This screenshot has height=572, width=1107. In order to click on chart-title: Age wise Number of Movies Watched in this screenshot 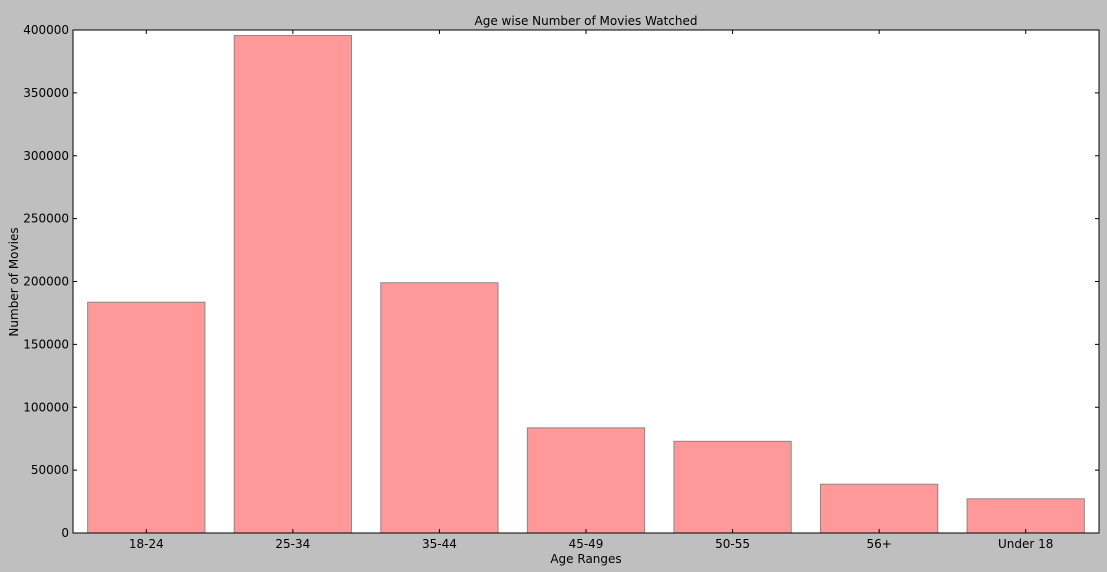, I will do `click(586, 21)`.